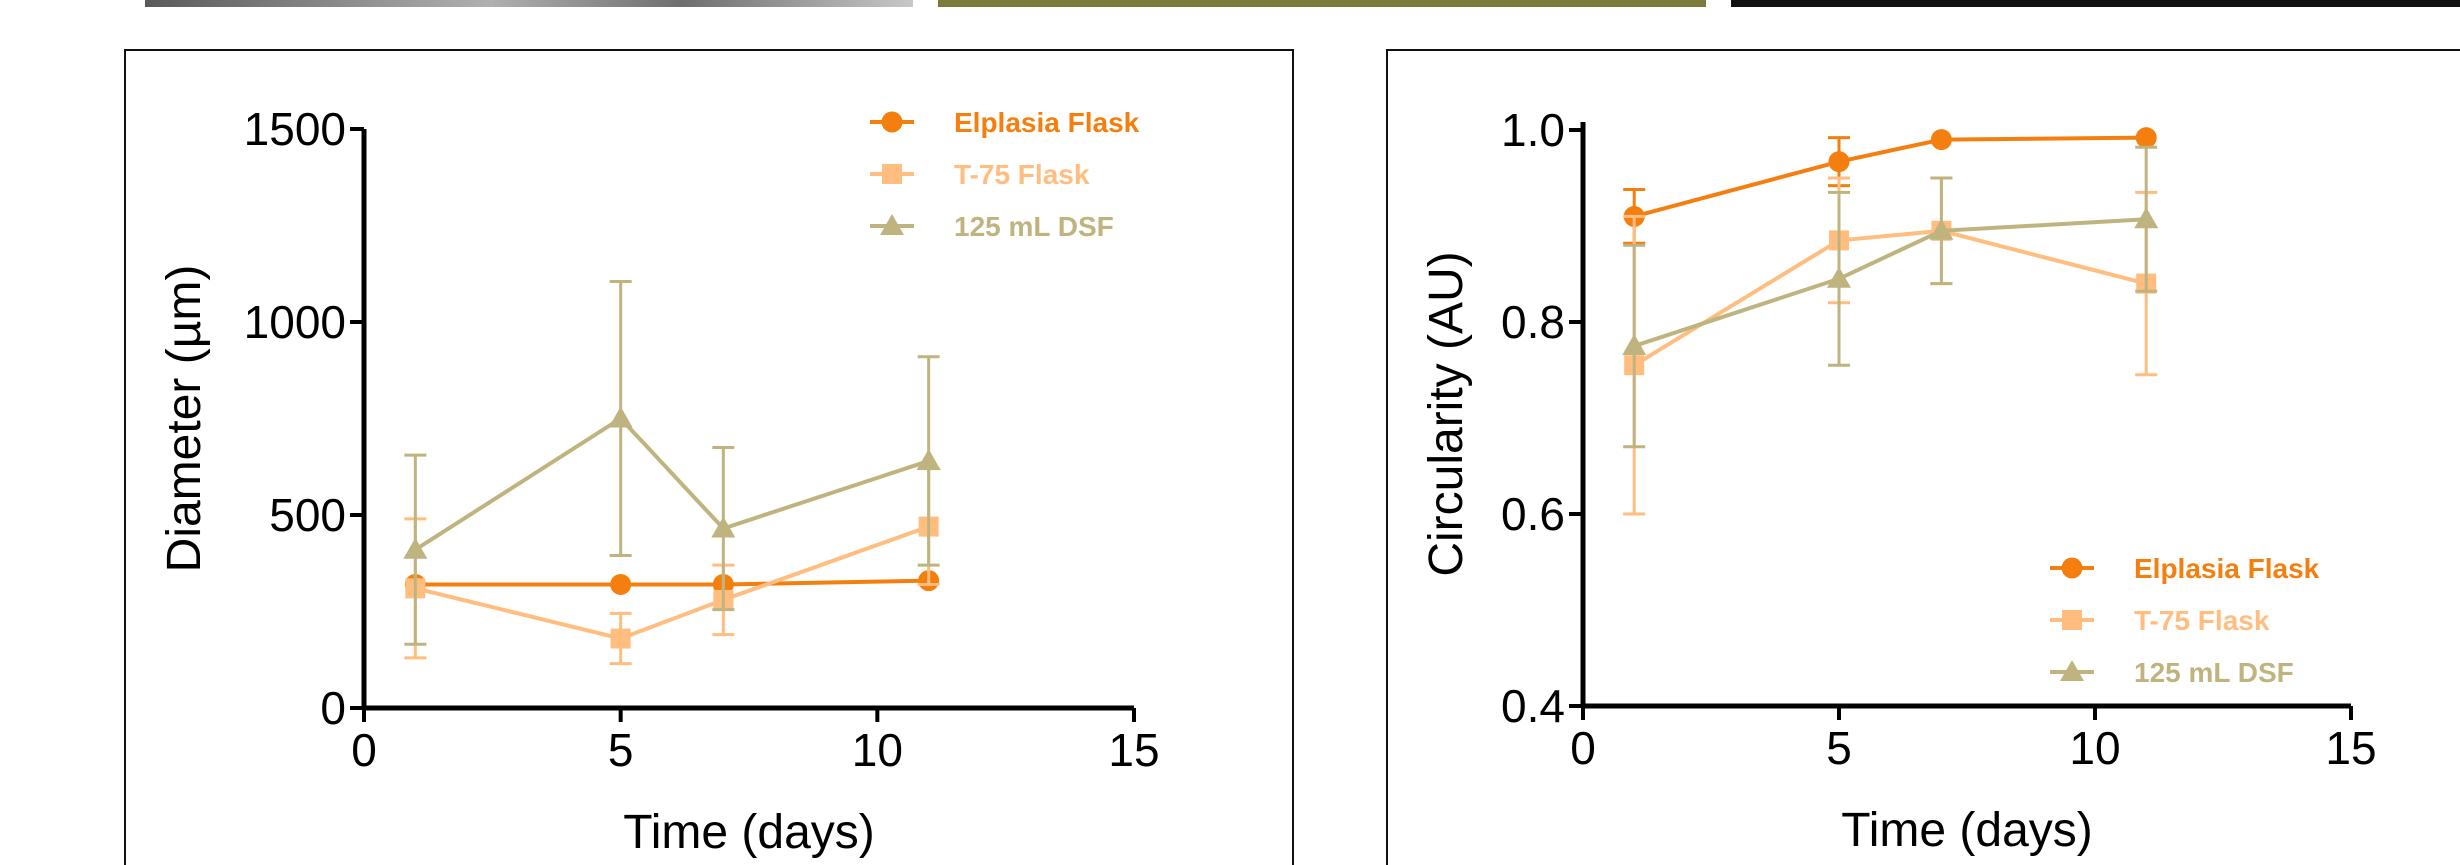 This screenshot has height=865, width=2460. Describe the element at coordinates (2095, 3) in the screenshot. I see `image-strip-dark` at that location.